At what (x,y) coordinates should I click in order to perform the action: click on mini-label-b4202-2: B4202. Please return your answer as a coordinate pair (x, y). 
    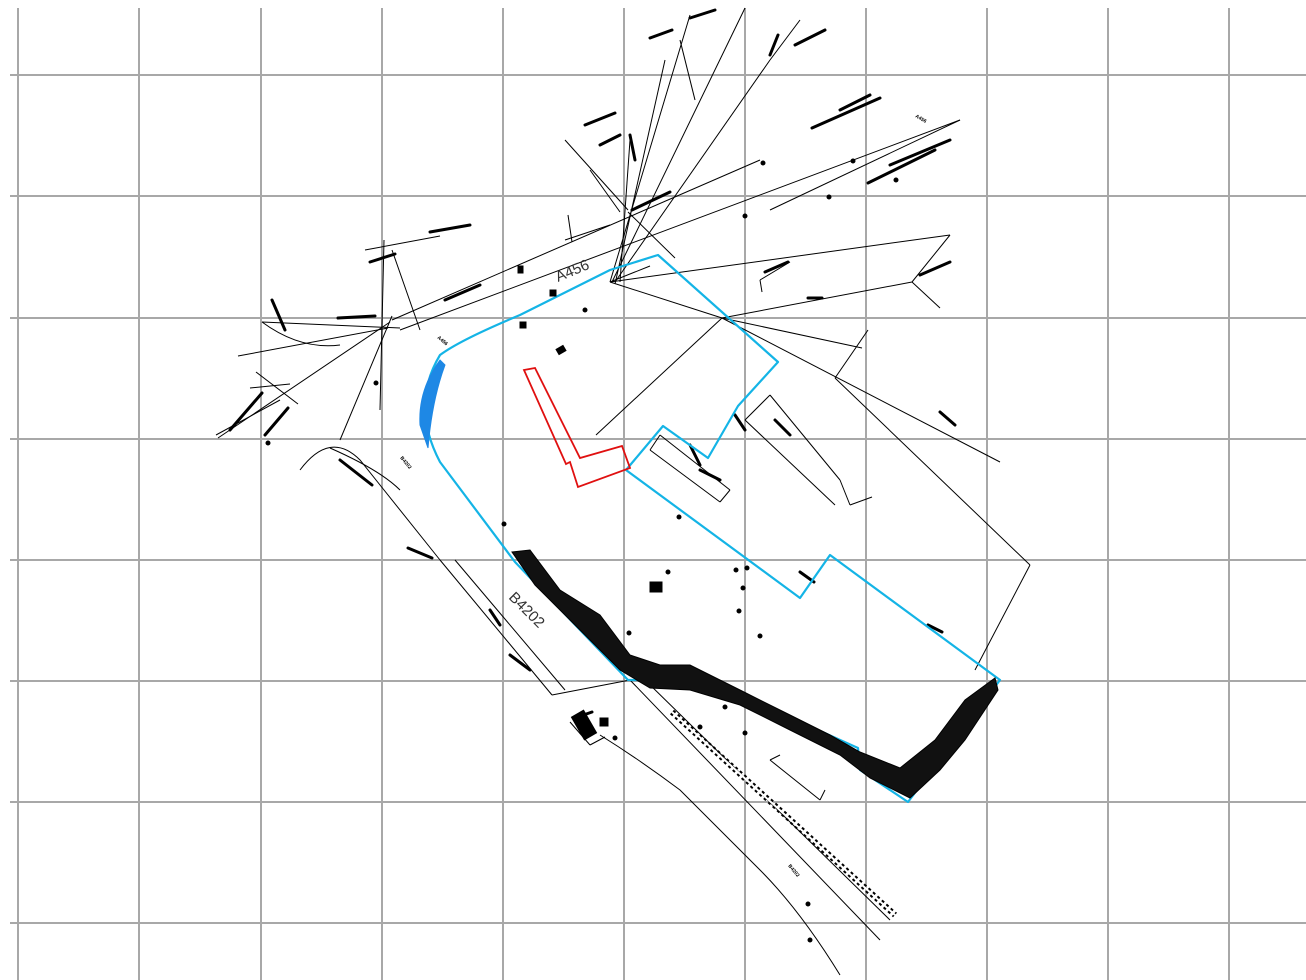
    Looking at the image, I should click on (793, 870).